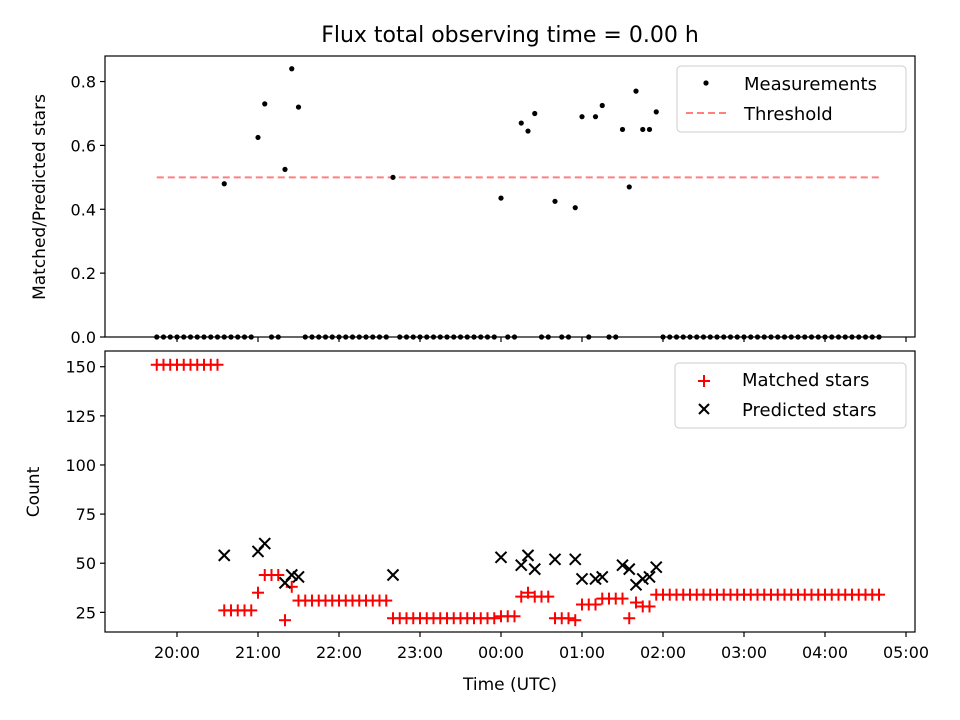 This screenshot has width=960, height=720. I want to click on bottom-legend: Matched stars Predicted stars, so click(790, 395).